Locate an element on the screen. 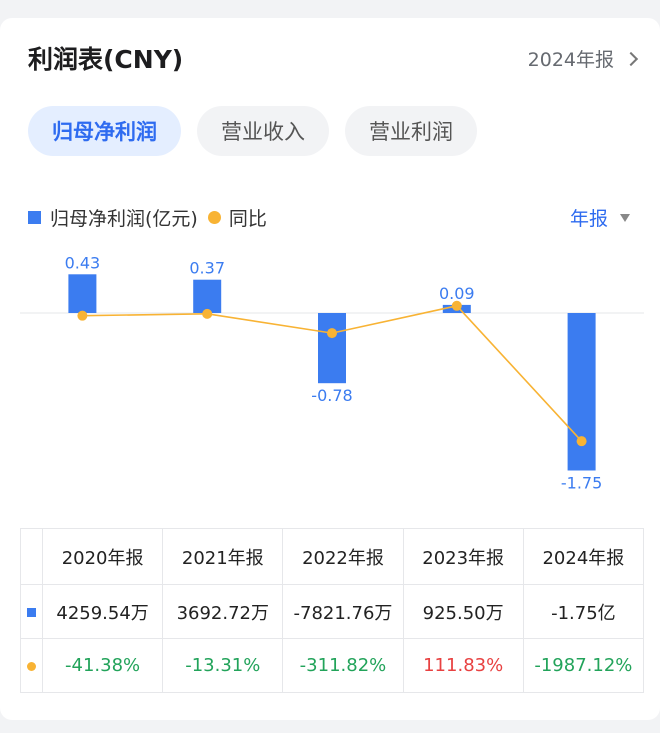 The height and width of the screenshot is (733, 660). bar-value-label: 0.37 is located at coordinates (207, 268).